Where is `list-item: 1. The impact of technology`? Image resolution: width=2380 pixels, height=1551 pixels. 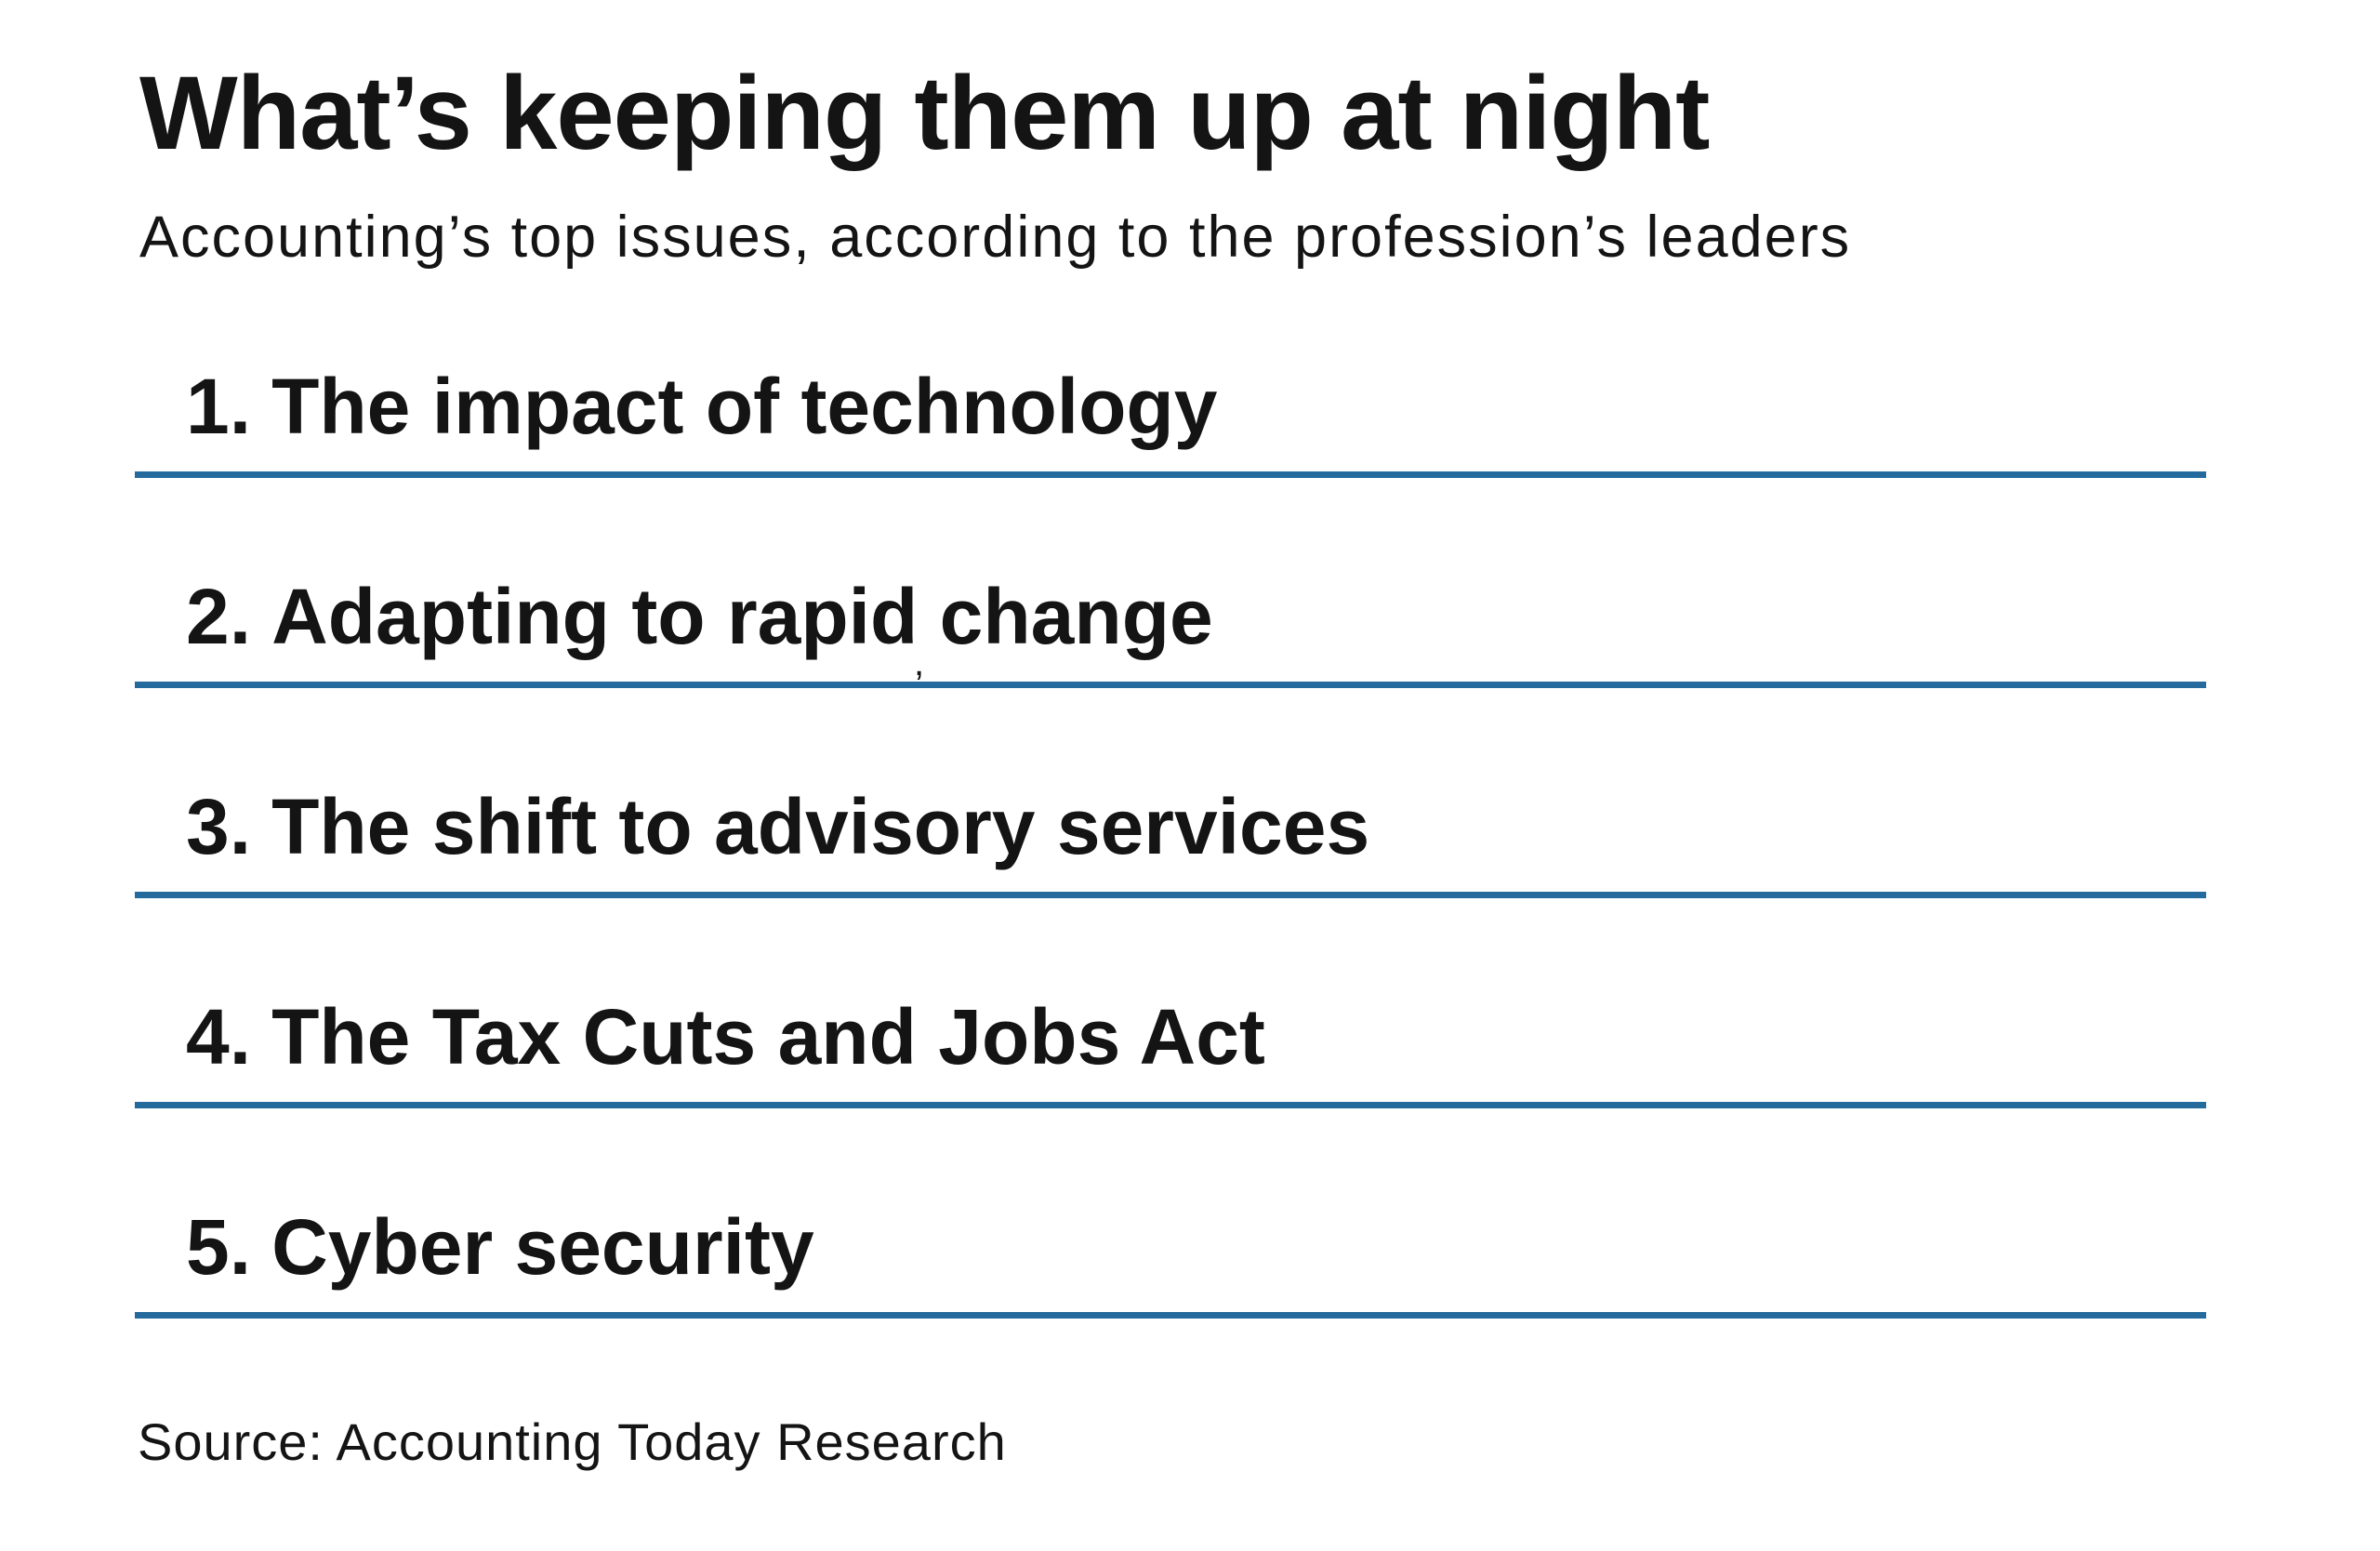
list-item: 1. The impact of technology is located at coordinates (1170, 419).